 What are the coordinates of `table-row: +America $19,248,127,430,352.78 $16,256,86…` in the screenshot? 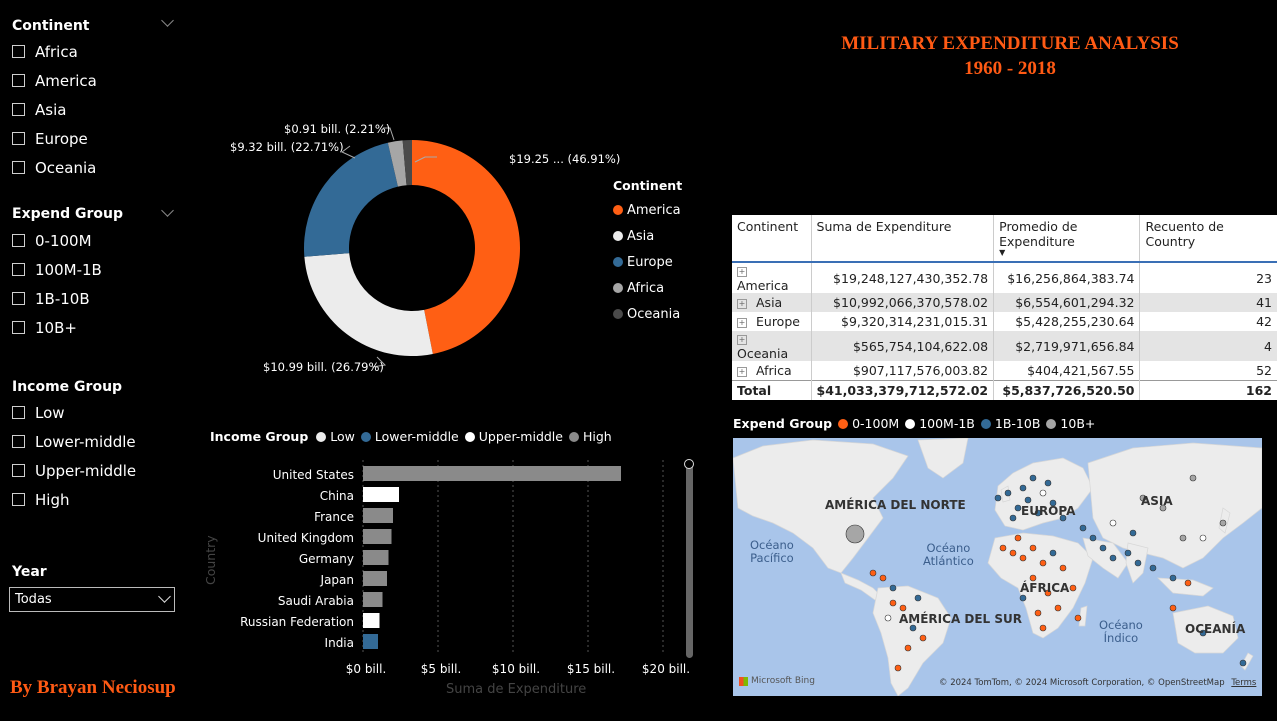 It's located at (1004, 277).